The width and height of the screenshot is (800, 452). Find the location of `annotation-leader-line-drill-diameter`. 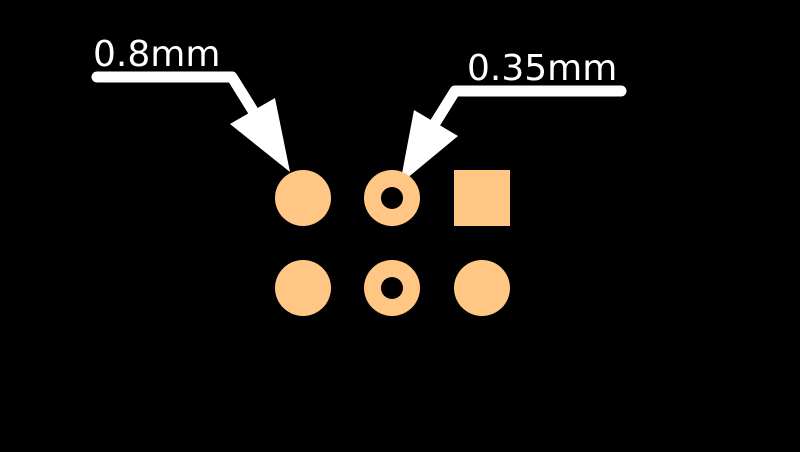

annotation-leader-line-drill-diameter is located at coordinates (526, 109).